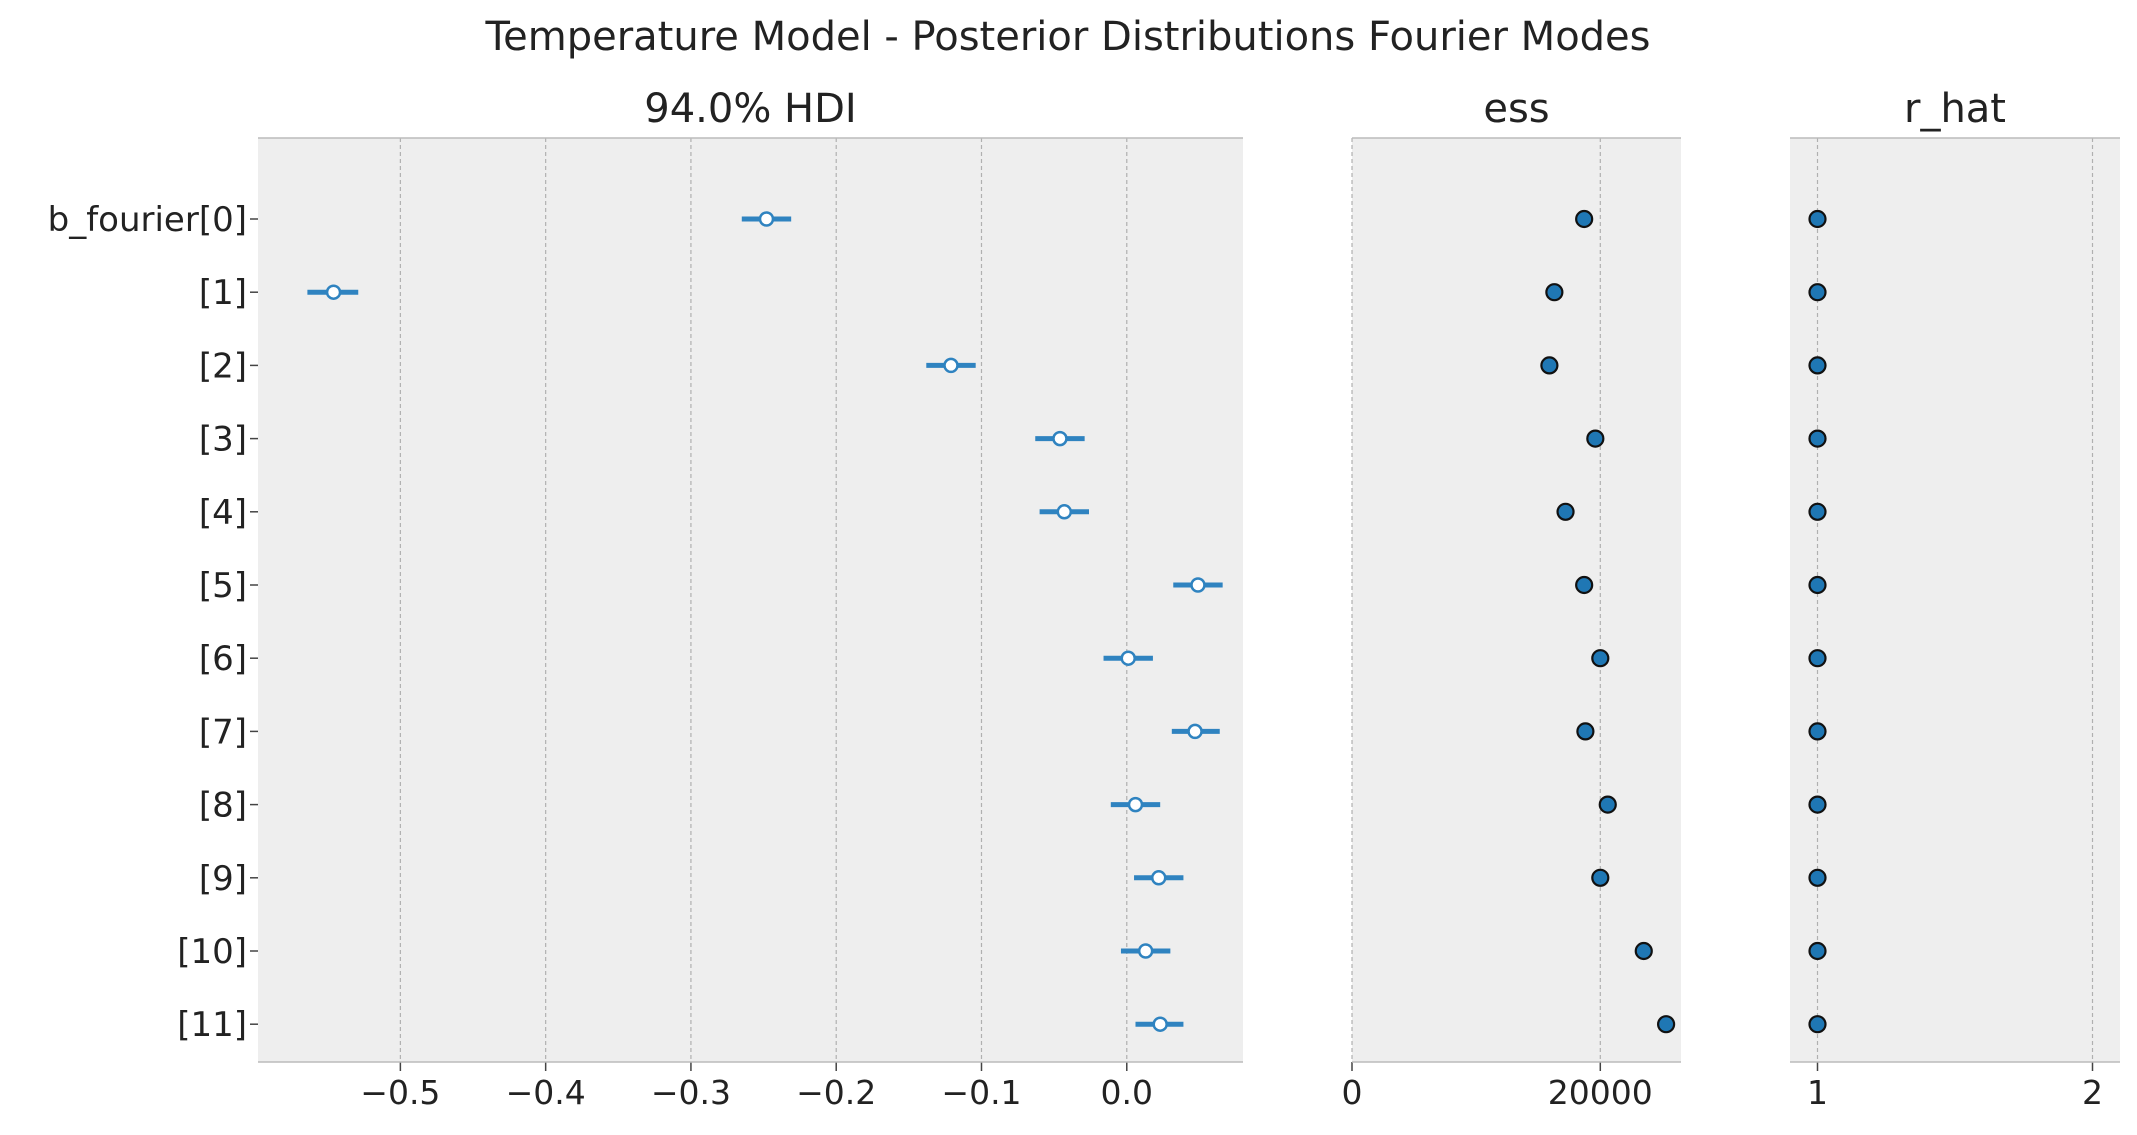  What do you see at coordinates (546, 1092) in the screenshot?
I see `x-tick-label: −0.4` at bounding box center [546, 1092].